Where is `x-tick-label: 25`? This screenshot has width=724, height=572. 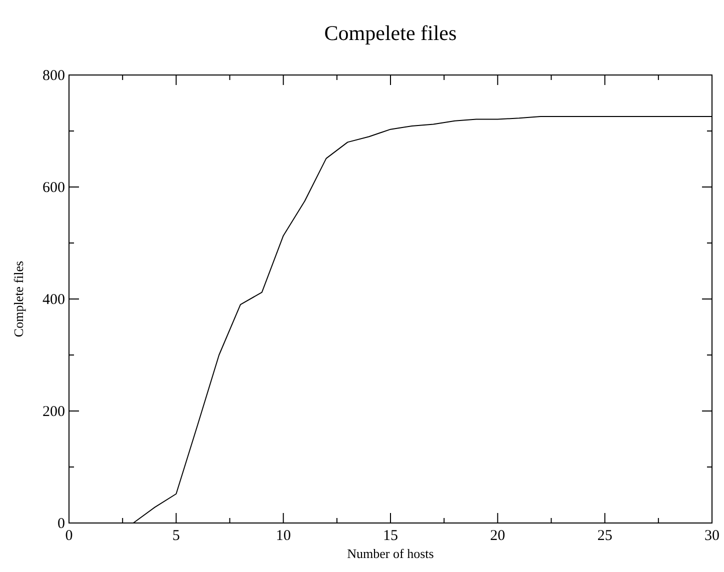 x-tick-label: 25 is located at coordinates (604, 536).